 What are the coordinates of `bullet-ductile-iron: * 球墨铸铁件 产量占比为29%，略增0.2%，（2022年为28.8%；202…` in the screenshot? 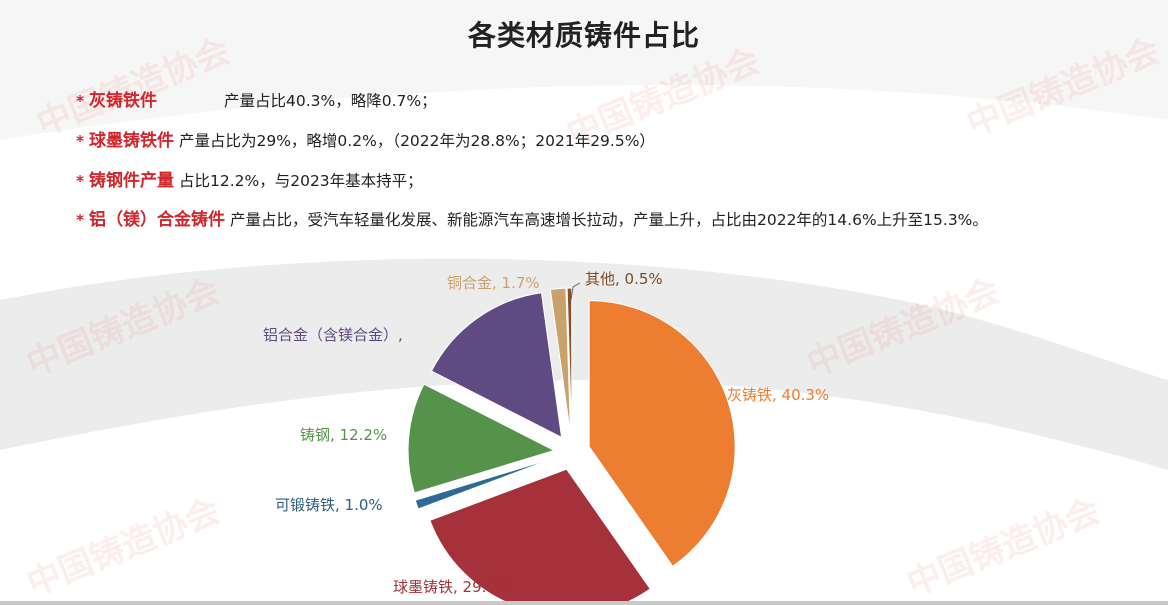 It's located at (365, 138).